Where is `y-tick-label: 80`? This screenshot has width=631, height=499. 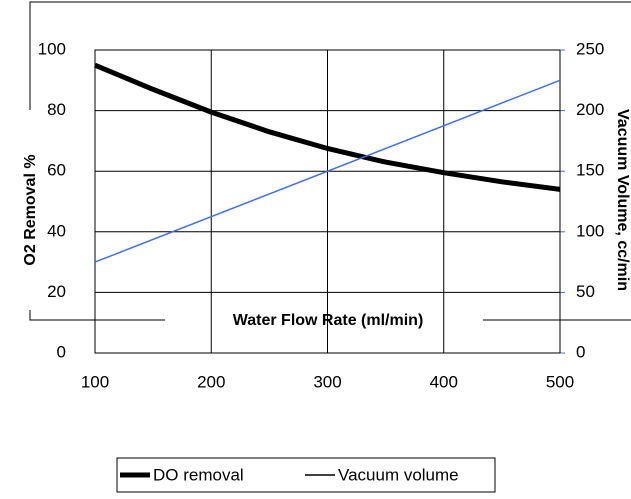
y-tick-label: 80 is located at coordinates (56, 109).